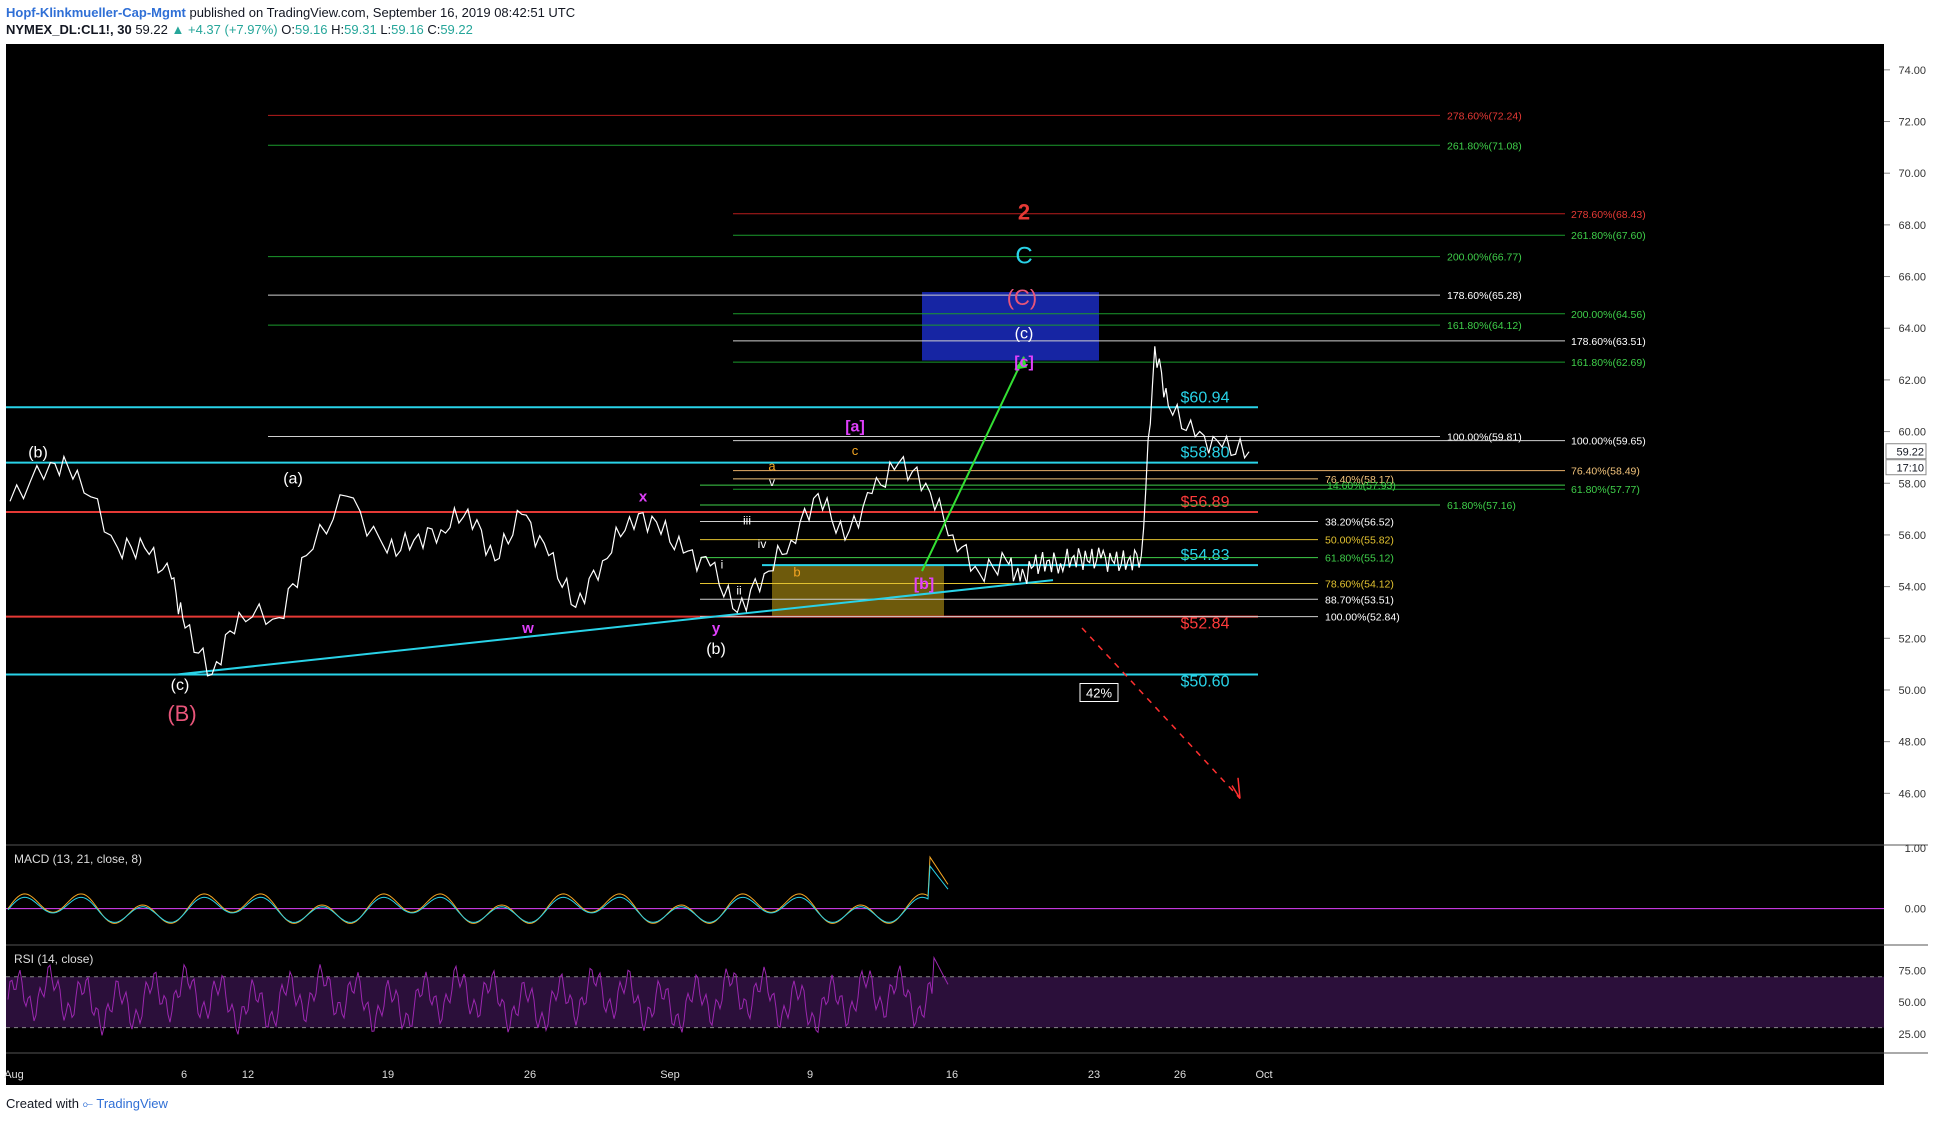 The width and height of the screenshot is (1934, 1122). I want to click on fib-retrace-label: 88.70%(53.51), so click(1359, 600).